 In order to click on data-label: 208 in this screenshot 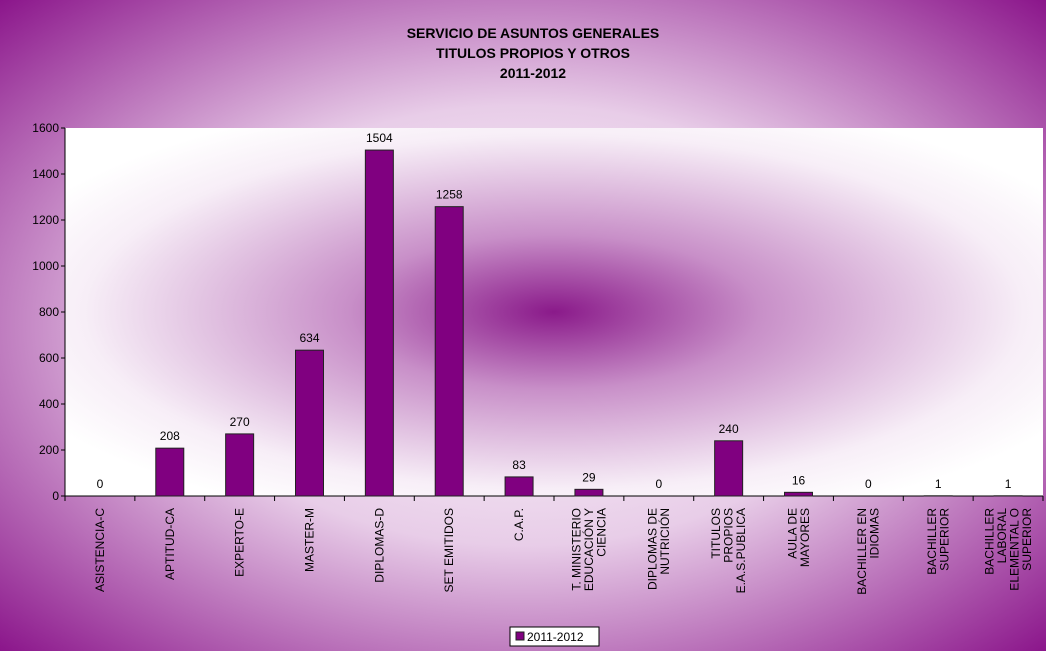, I will do `click(170, 436)`.